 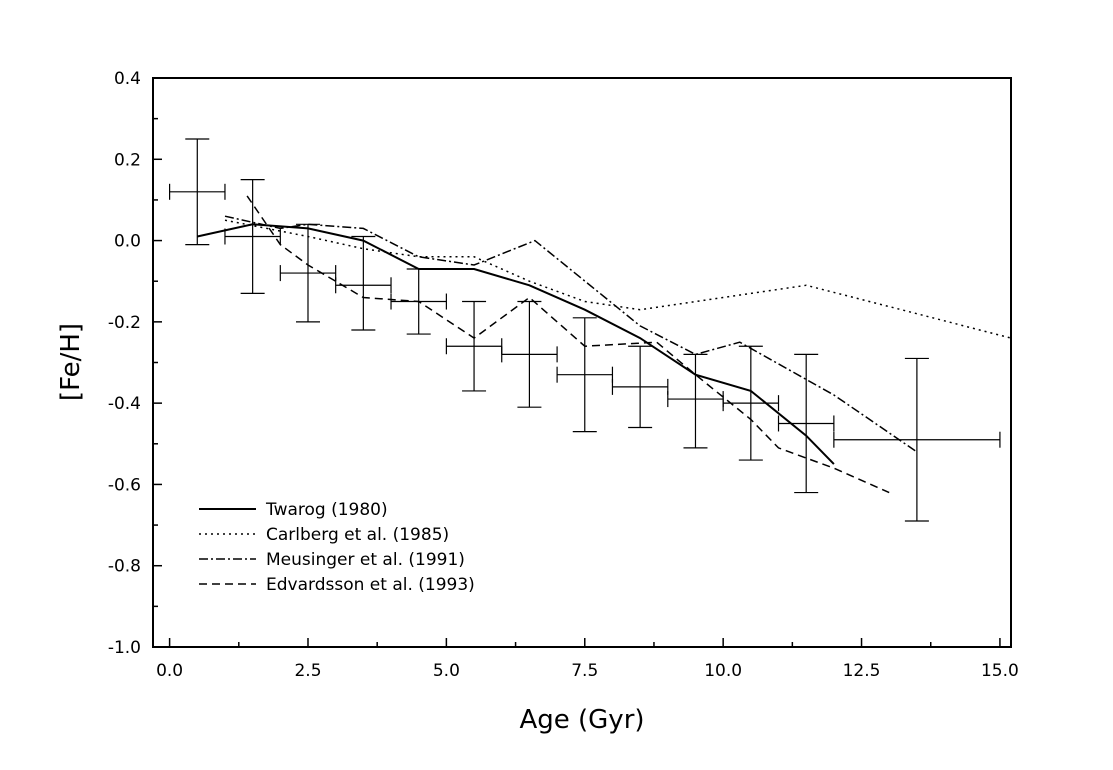 What do you see at coordinates (326, 510) in the screenshot?
I see `legend-label: Twarog (1980)` at bounding box center [326, 510].